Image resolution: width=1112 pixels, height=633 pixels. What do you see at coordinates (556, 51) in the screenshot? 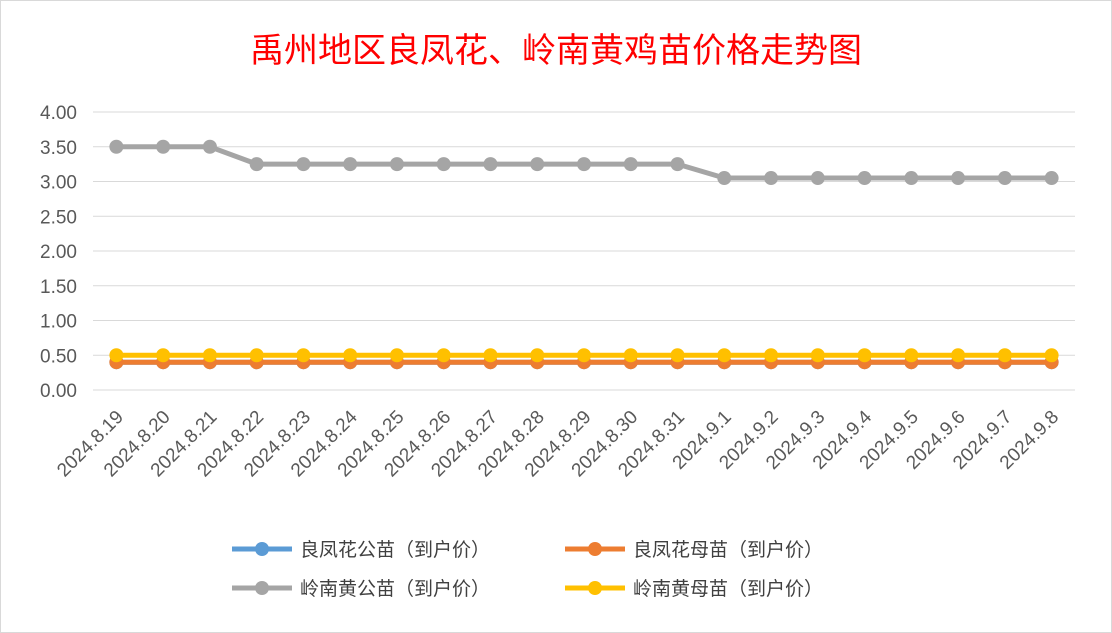
I see `chart-title: 禹州地区良凤花、岭南黄鸡苗价格走势图` at bounding box center [556, 51].